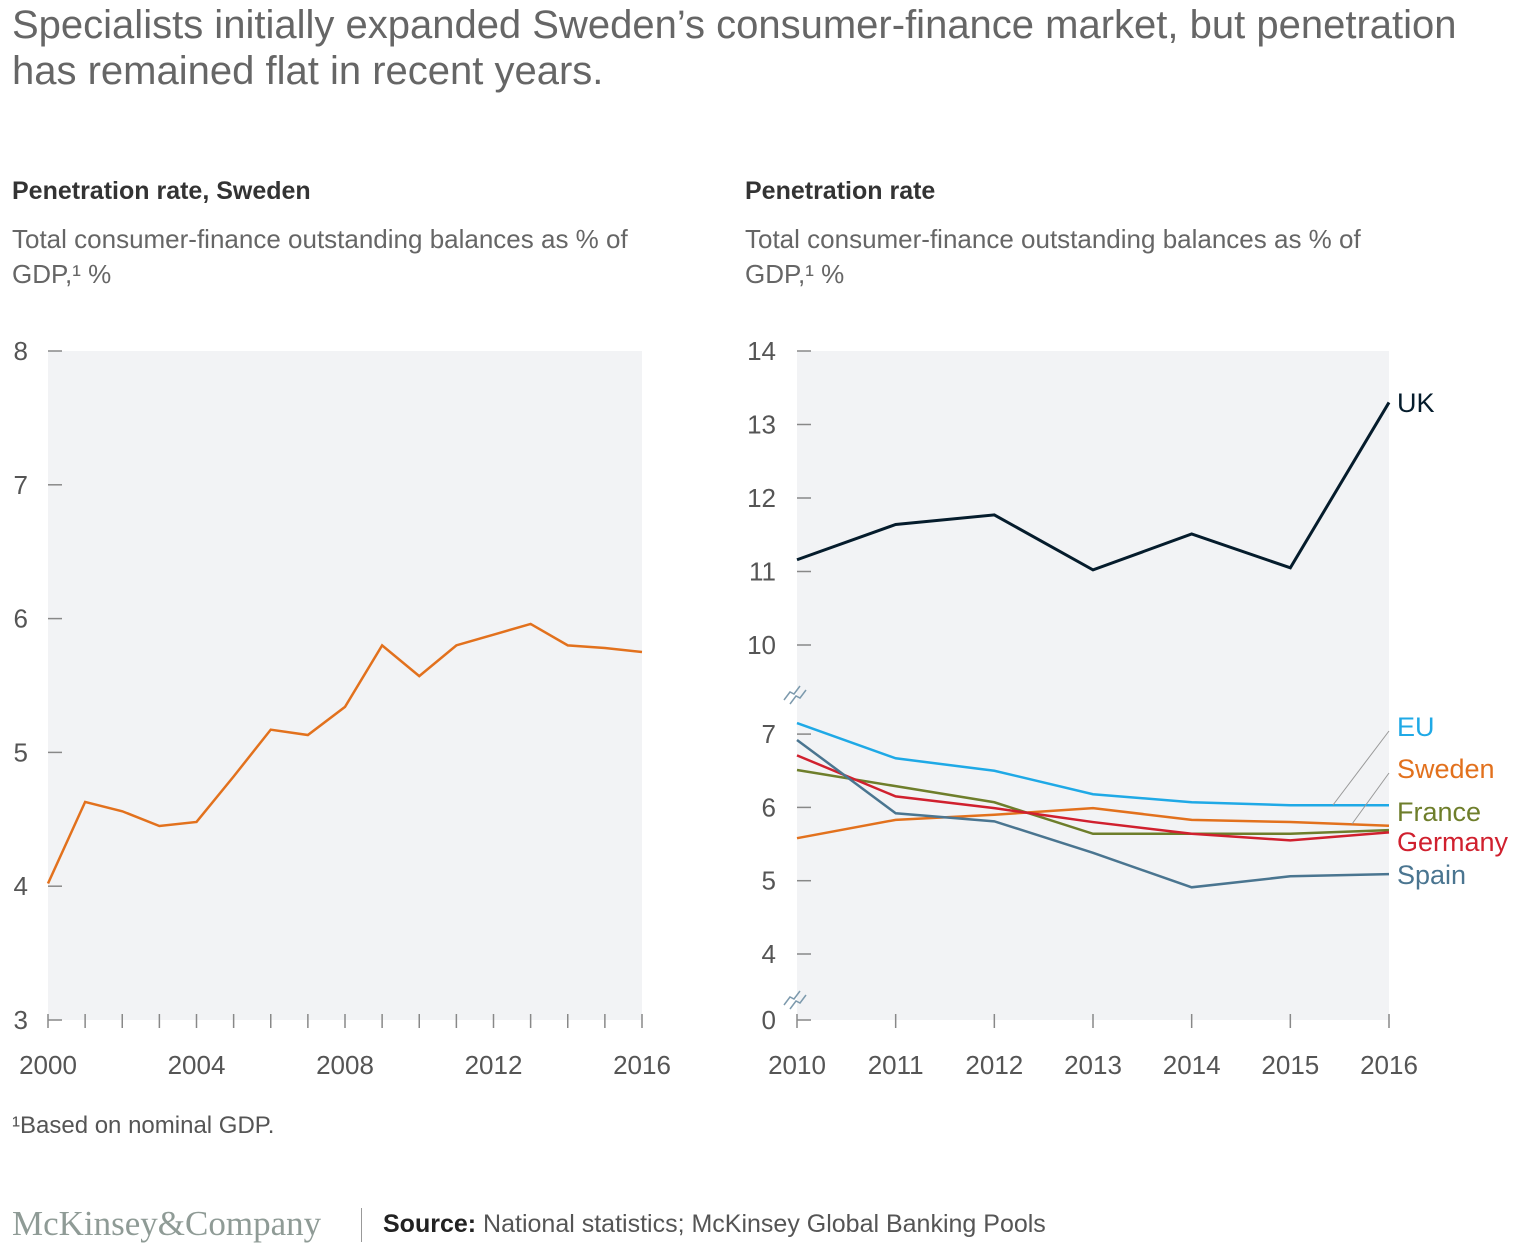  Describe the element at coordinates (761, 351) in the screenshot. I see `y-tick-label: 14` at that location.